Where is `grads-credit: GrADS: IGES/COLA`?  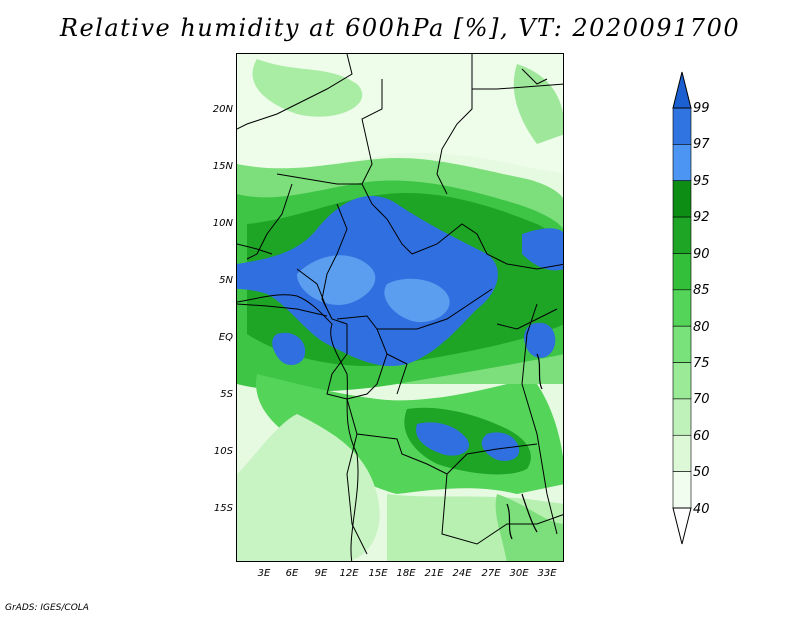
grads-credit: GrADS: IGES/COLA is located at coordinates (47, 608).